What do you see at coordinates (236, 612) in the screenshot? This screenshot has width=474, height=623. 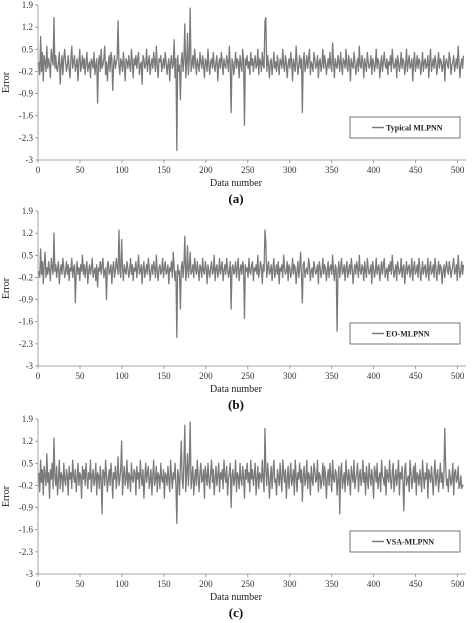 I see `panel-label: (c)` at bounding box center [236, 612].